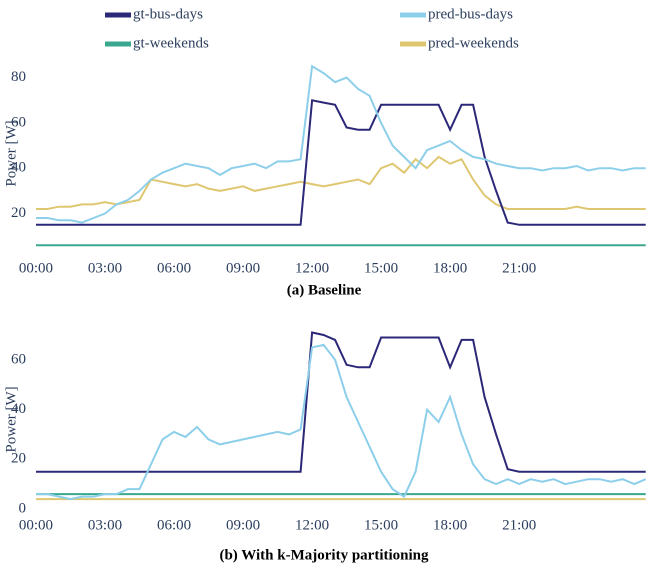  What do you see at coordinates (324, 555) in the screenshot?
I see `caption: (b) With k-Majority partitioning` at bounding box center [324, 555].